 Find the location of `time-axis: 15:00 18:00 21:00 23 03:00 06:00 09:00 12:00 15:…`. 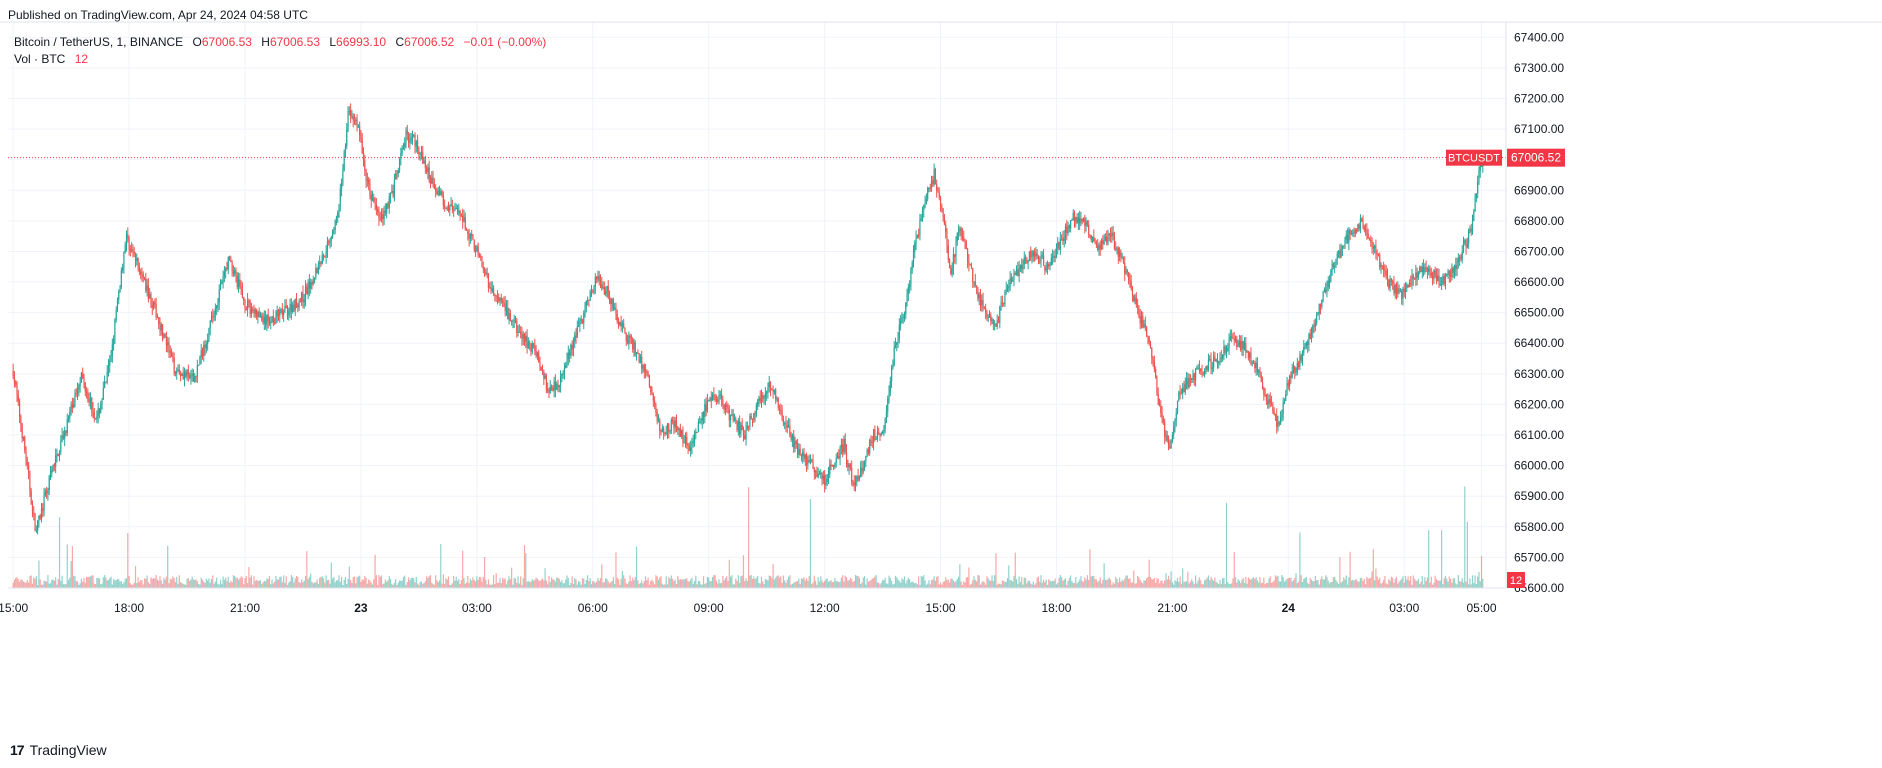

time-axis: 15:00 18:00 21:00 23 03:00 06:00 09:00 12:00 15:… is located at coordinates (748, 608).